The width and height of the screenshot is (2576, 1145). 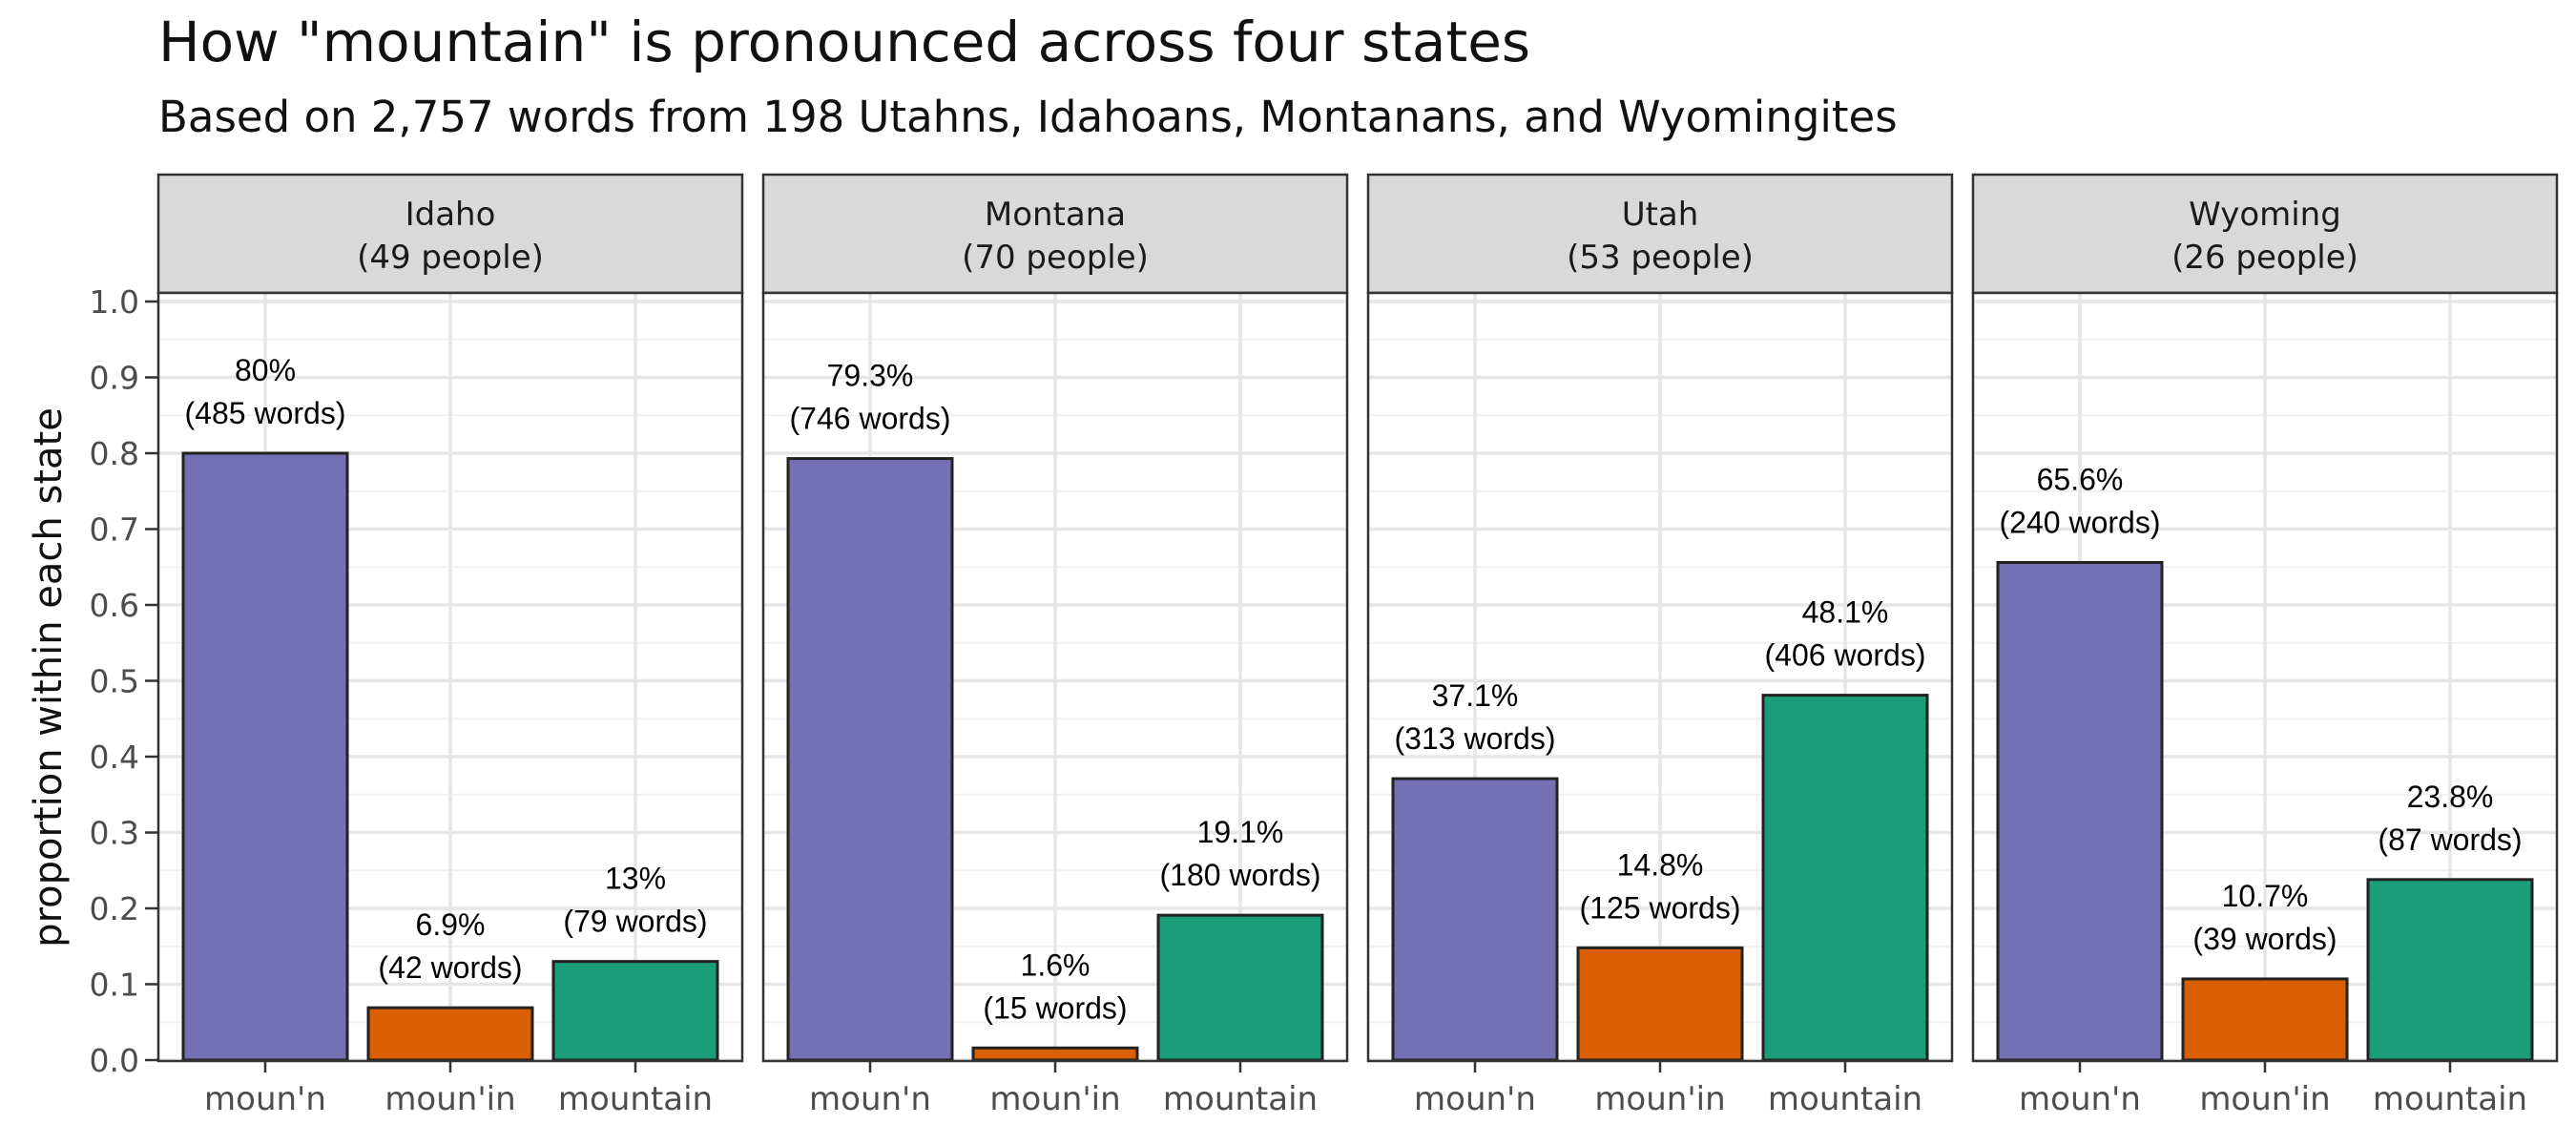 I want to click on bar-count-label: (240 words), so click(x=2080, y=522).